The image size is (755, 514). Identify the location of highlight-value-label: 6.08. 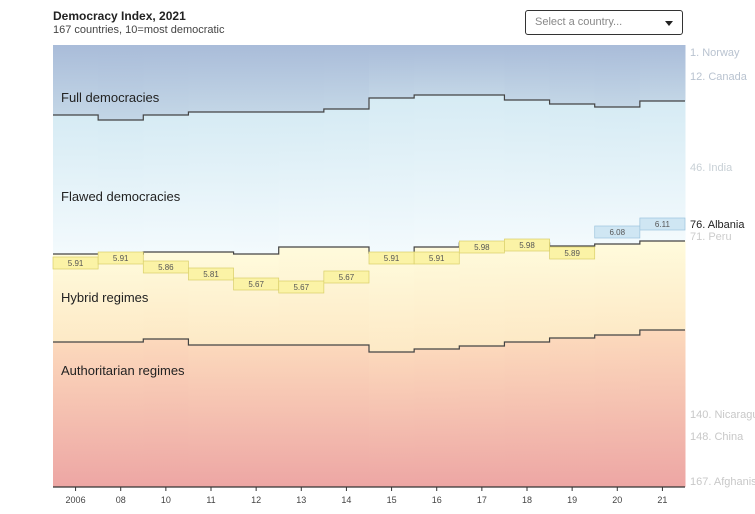
(617, 232).